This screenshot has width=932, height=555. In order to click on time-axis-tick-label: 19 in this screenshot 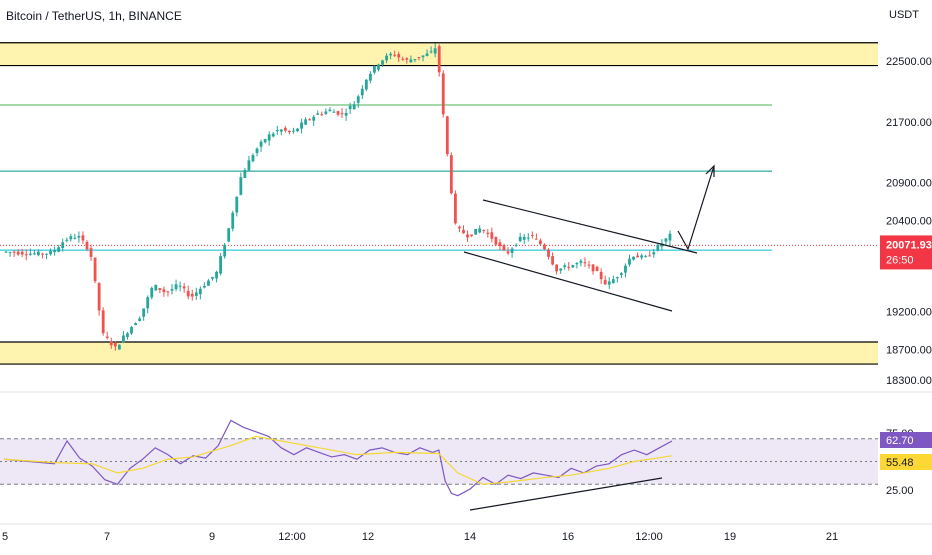, I will do `click(730, 537)`.